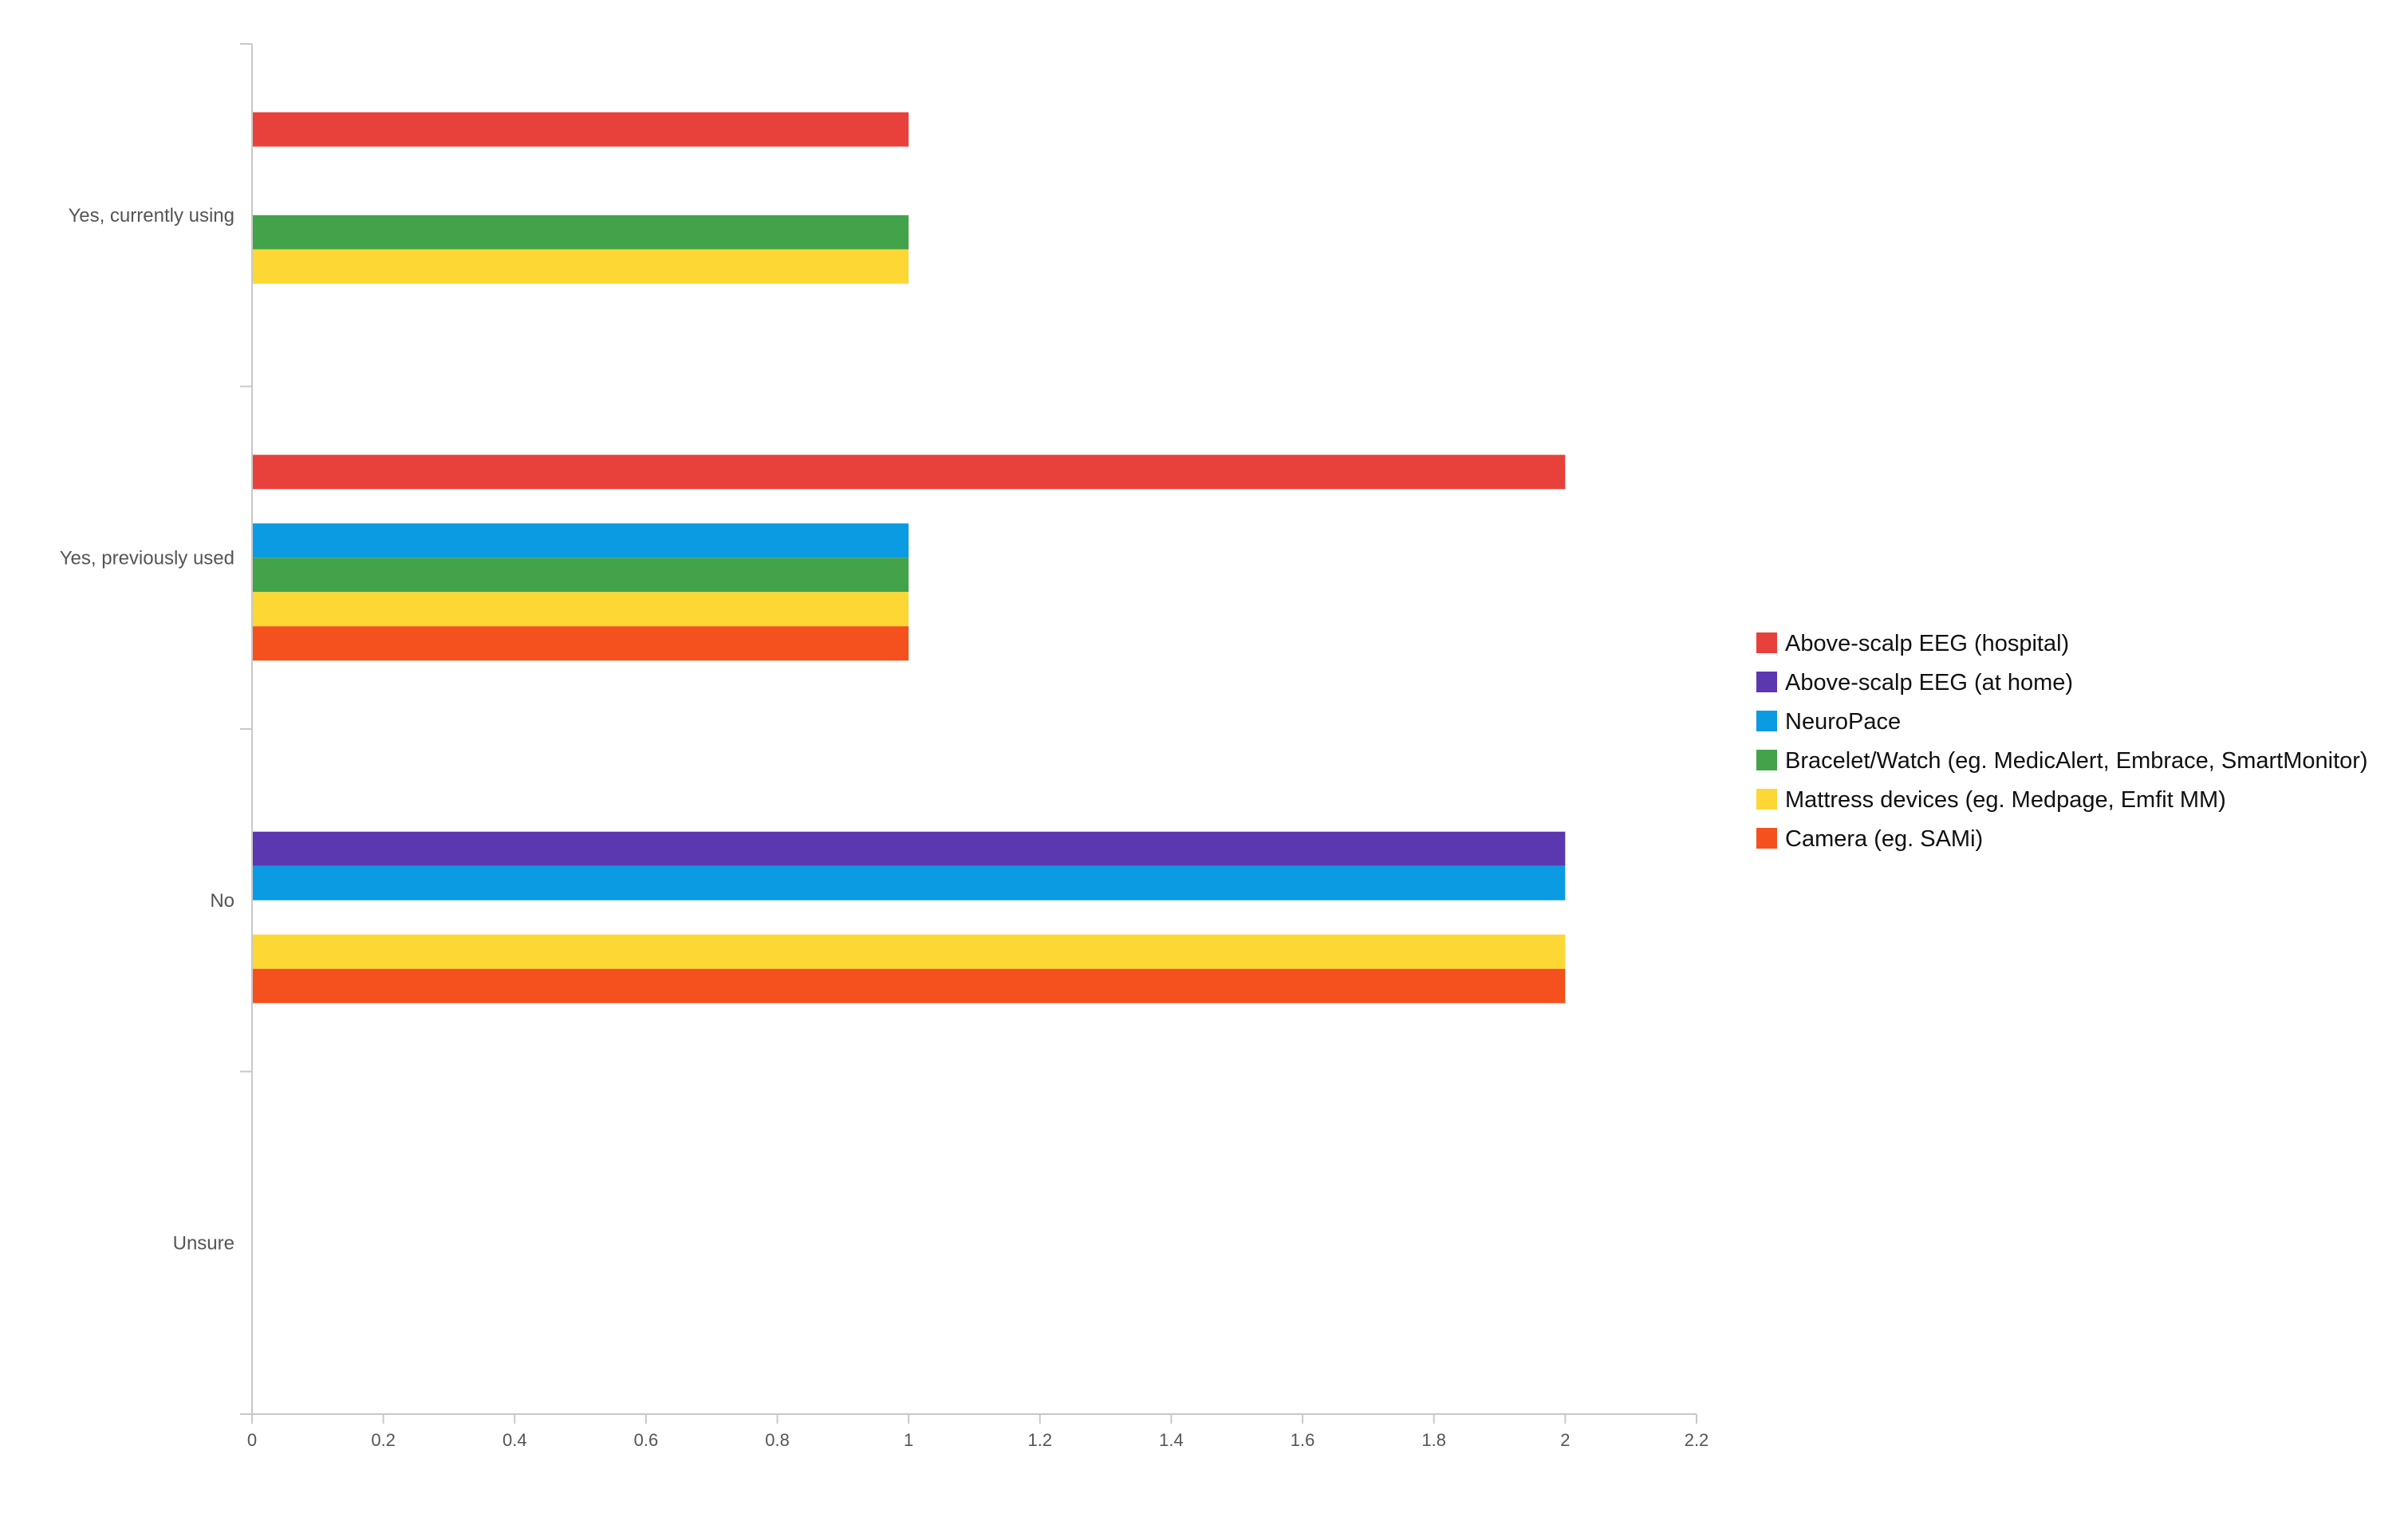  Describe the element at coordinates (203, 1243) in the screenshot. I see `y-tick-label: Unsure` at that location.